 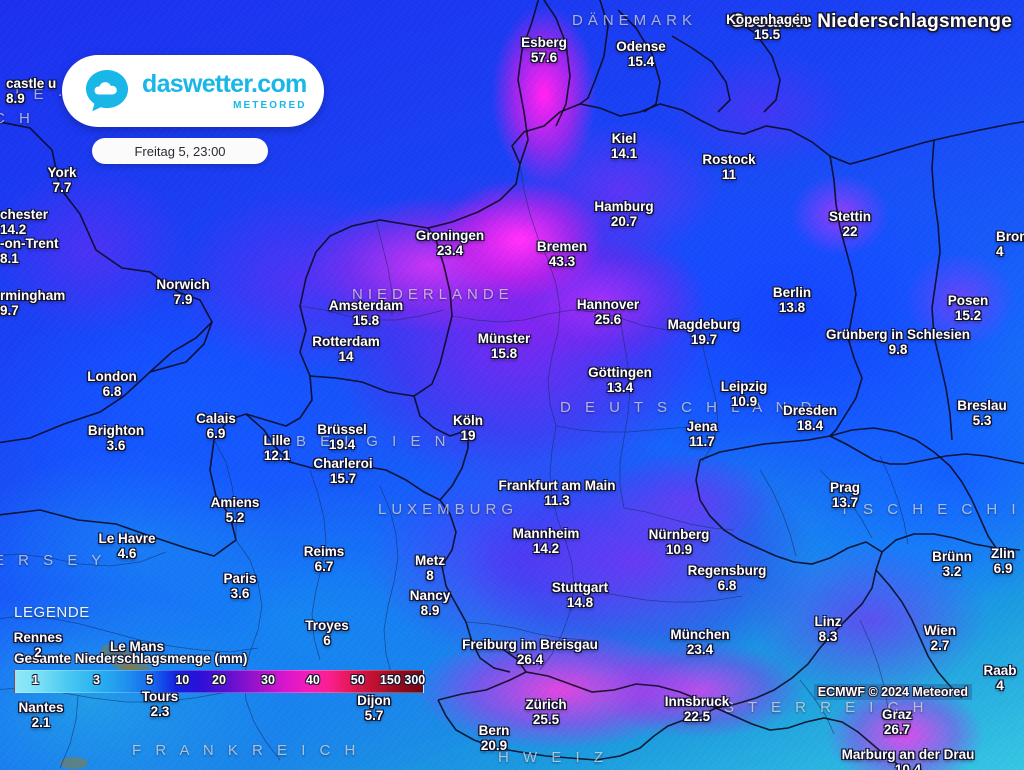 I want to click on city-name: Dijon, so click(x=374, y=700).